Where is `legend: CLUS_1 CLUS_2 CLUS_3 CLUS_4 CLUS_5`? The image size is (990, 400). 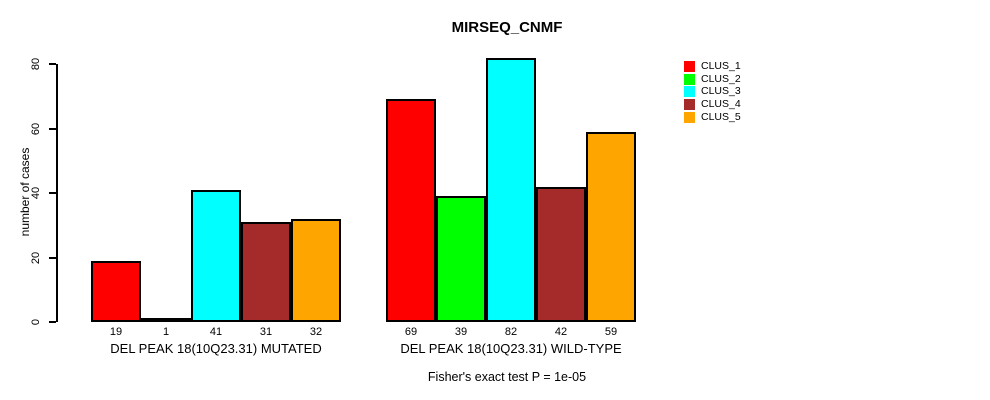
legend: CLUS_1 CLUS_2 CLUS_3 CLUS_4 CLUS_5 is located at coordinates (712, 91).